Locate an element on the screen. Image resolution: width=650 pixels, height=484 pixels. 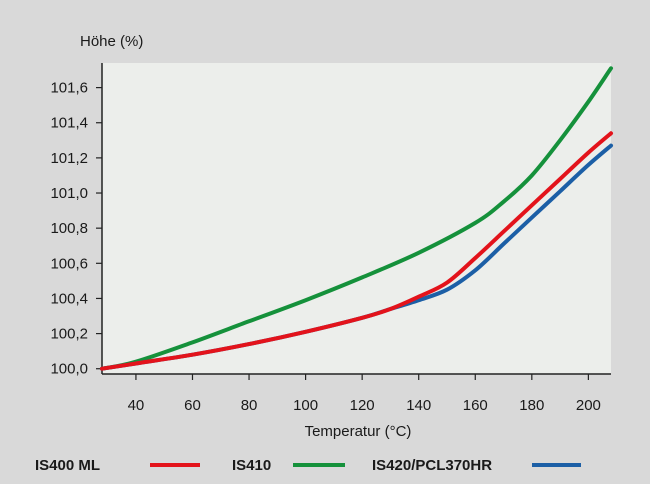
x-tick-label: 100 is located at coordinates (305, 405).